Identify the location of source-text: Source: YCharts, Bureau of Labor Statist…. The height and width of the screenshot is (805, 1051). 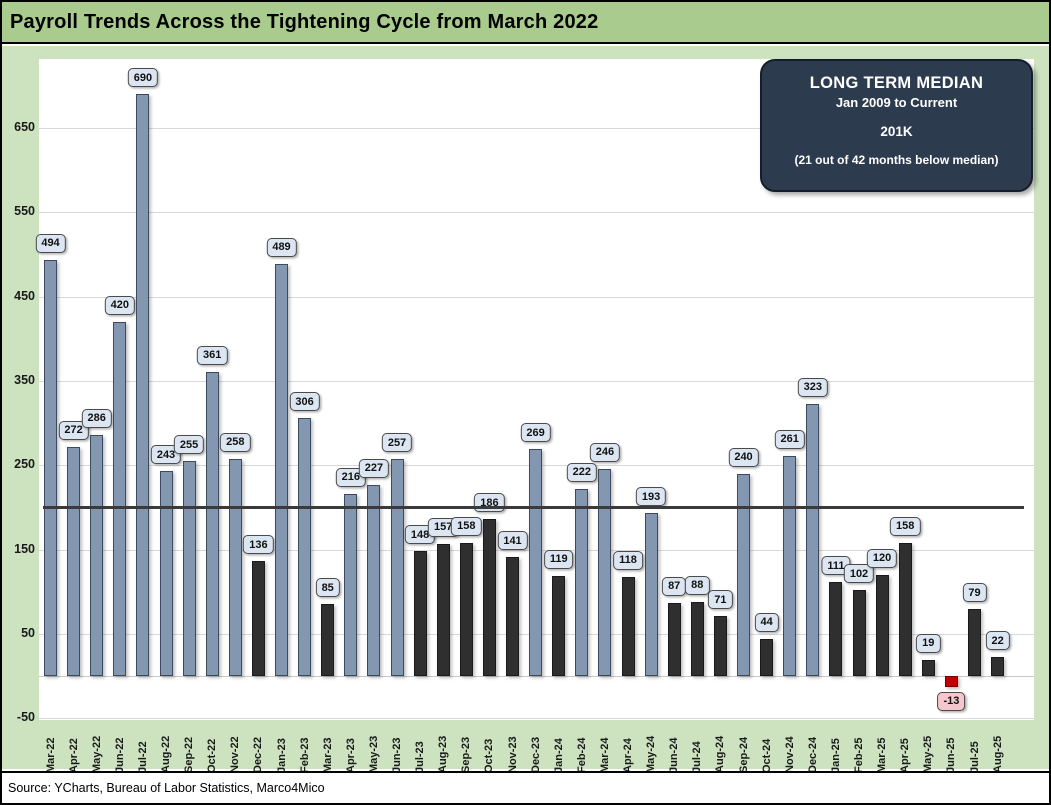
(166, 788).